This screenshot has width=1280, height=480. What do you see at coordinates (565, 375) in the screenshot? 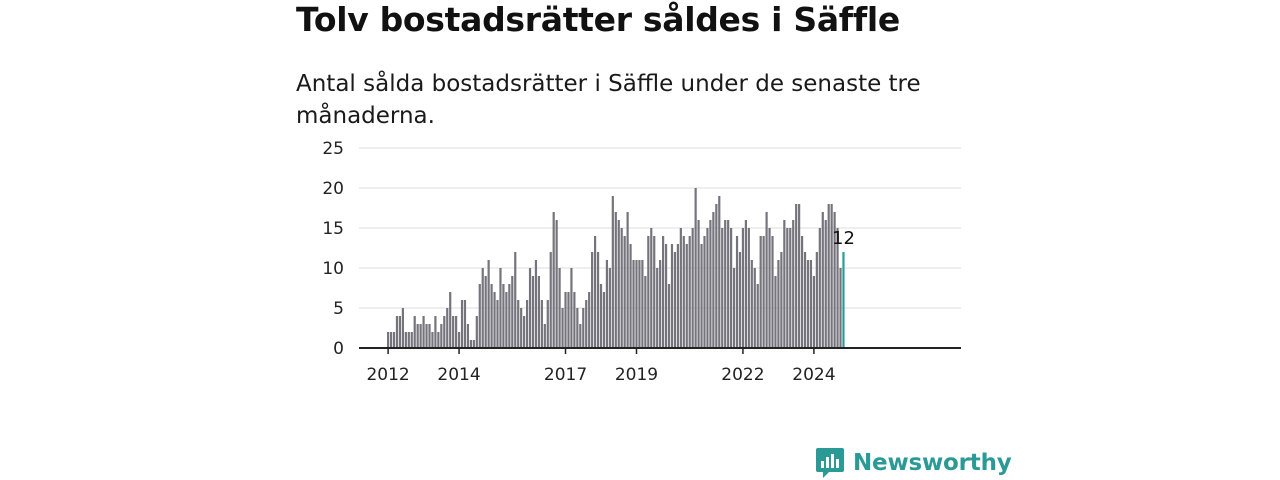
I see `x-tick-label: 2017` at bounding box center [565, 375].